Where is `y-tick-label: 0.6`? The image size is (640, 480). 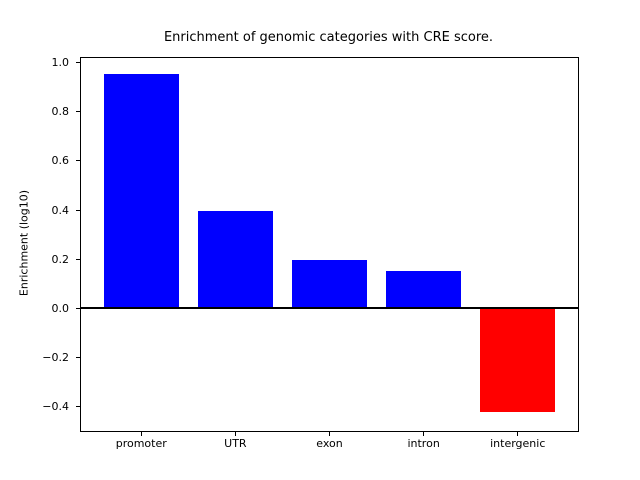
y-tick-label: 0.6 is located at coordinates (60, 161).